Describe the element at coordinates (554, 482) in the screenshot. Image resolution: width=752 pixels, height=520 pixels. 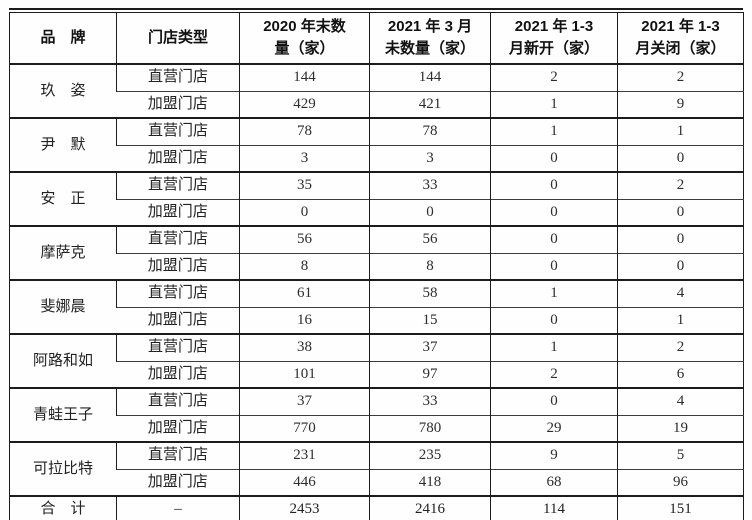
I see `value-cell: 68` at that location.